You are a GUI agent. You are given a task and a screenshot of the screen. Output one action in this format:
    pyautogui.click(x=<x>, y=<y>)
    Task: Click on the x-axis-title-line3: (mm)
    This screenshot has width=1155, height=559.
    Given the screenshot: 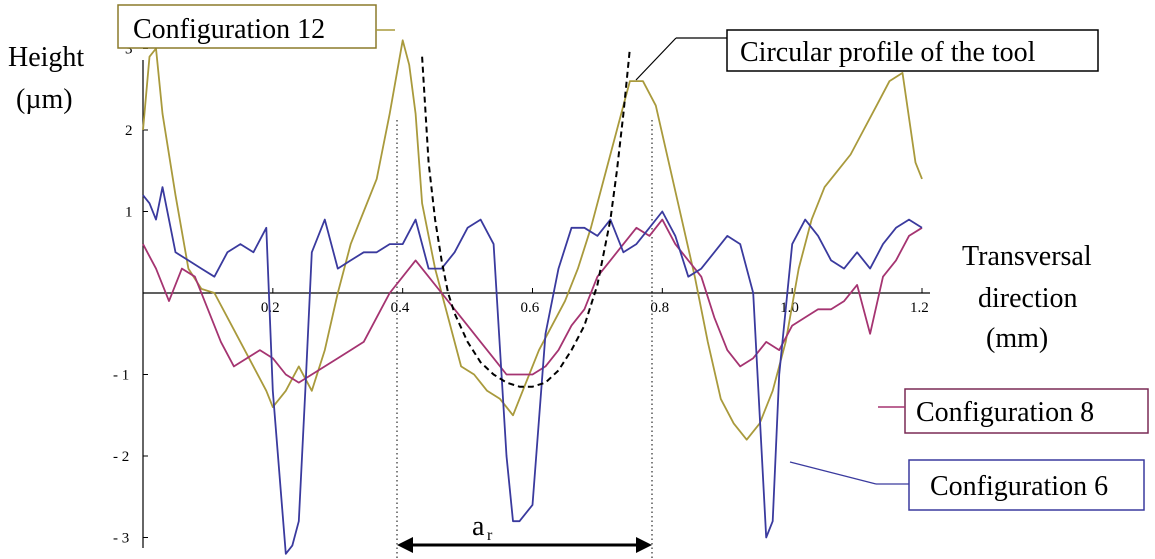 What is the action you would take?
    pyautogui.click(x=1017, y=338)
    